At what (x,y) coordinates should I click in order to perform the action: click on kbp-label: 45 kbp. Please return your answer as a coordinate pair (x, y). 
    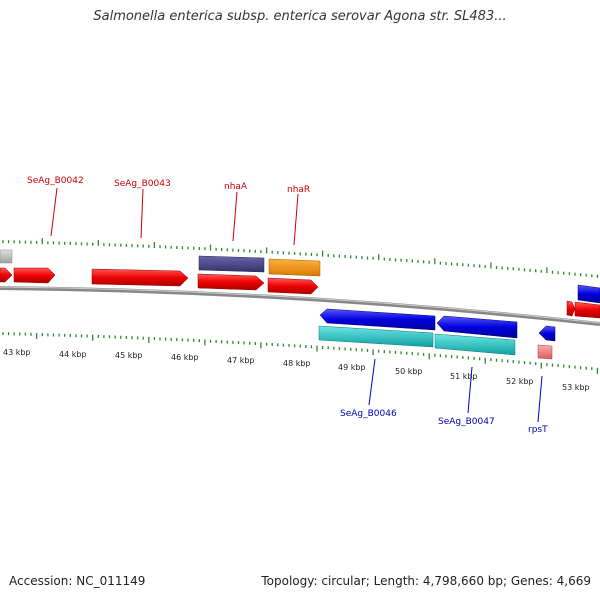
    Looking at the image, I should click on (129, 355).